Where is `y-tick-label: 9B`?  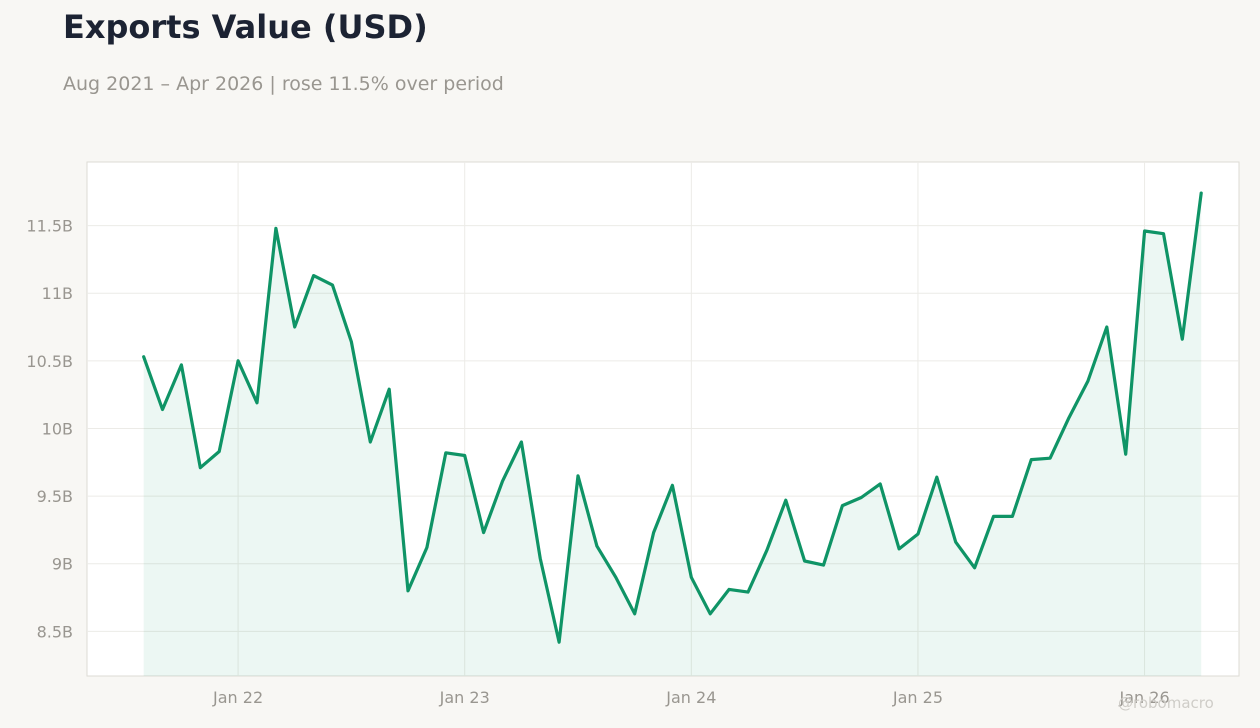 y-tick-label: 9B is located at coordinates (62, 564).